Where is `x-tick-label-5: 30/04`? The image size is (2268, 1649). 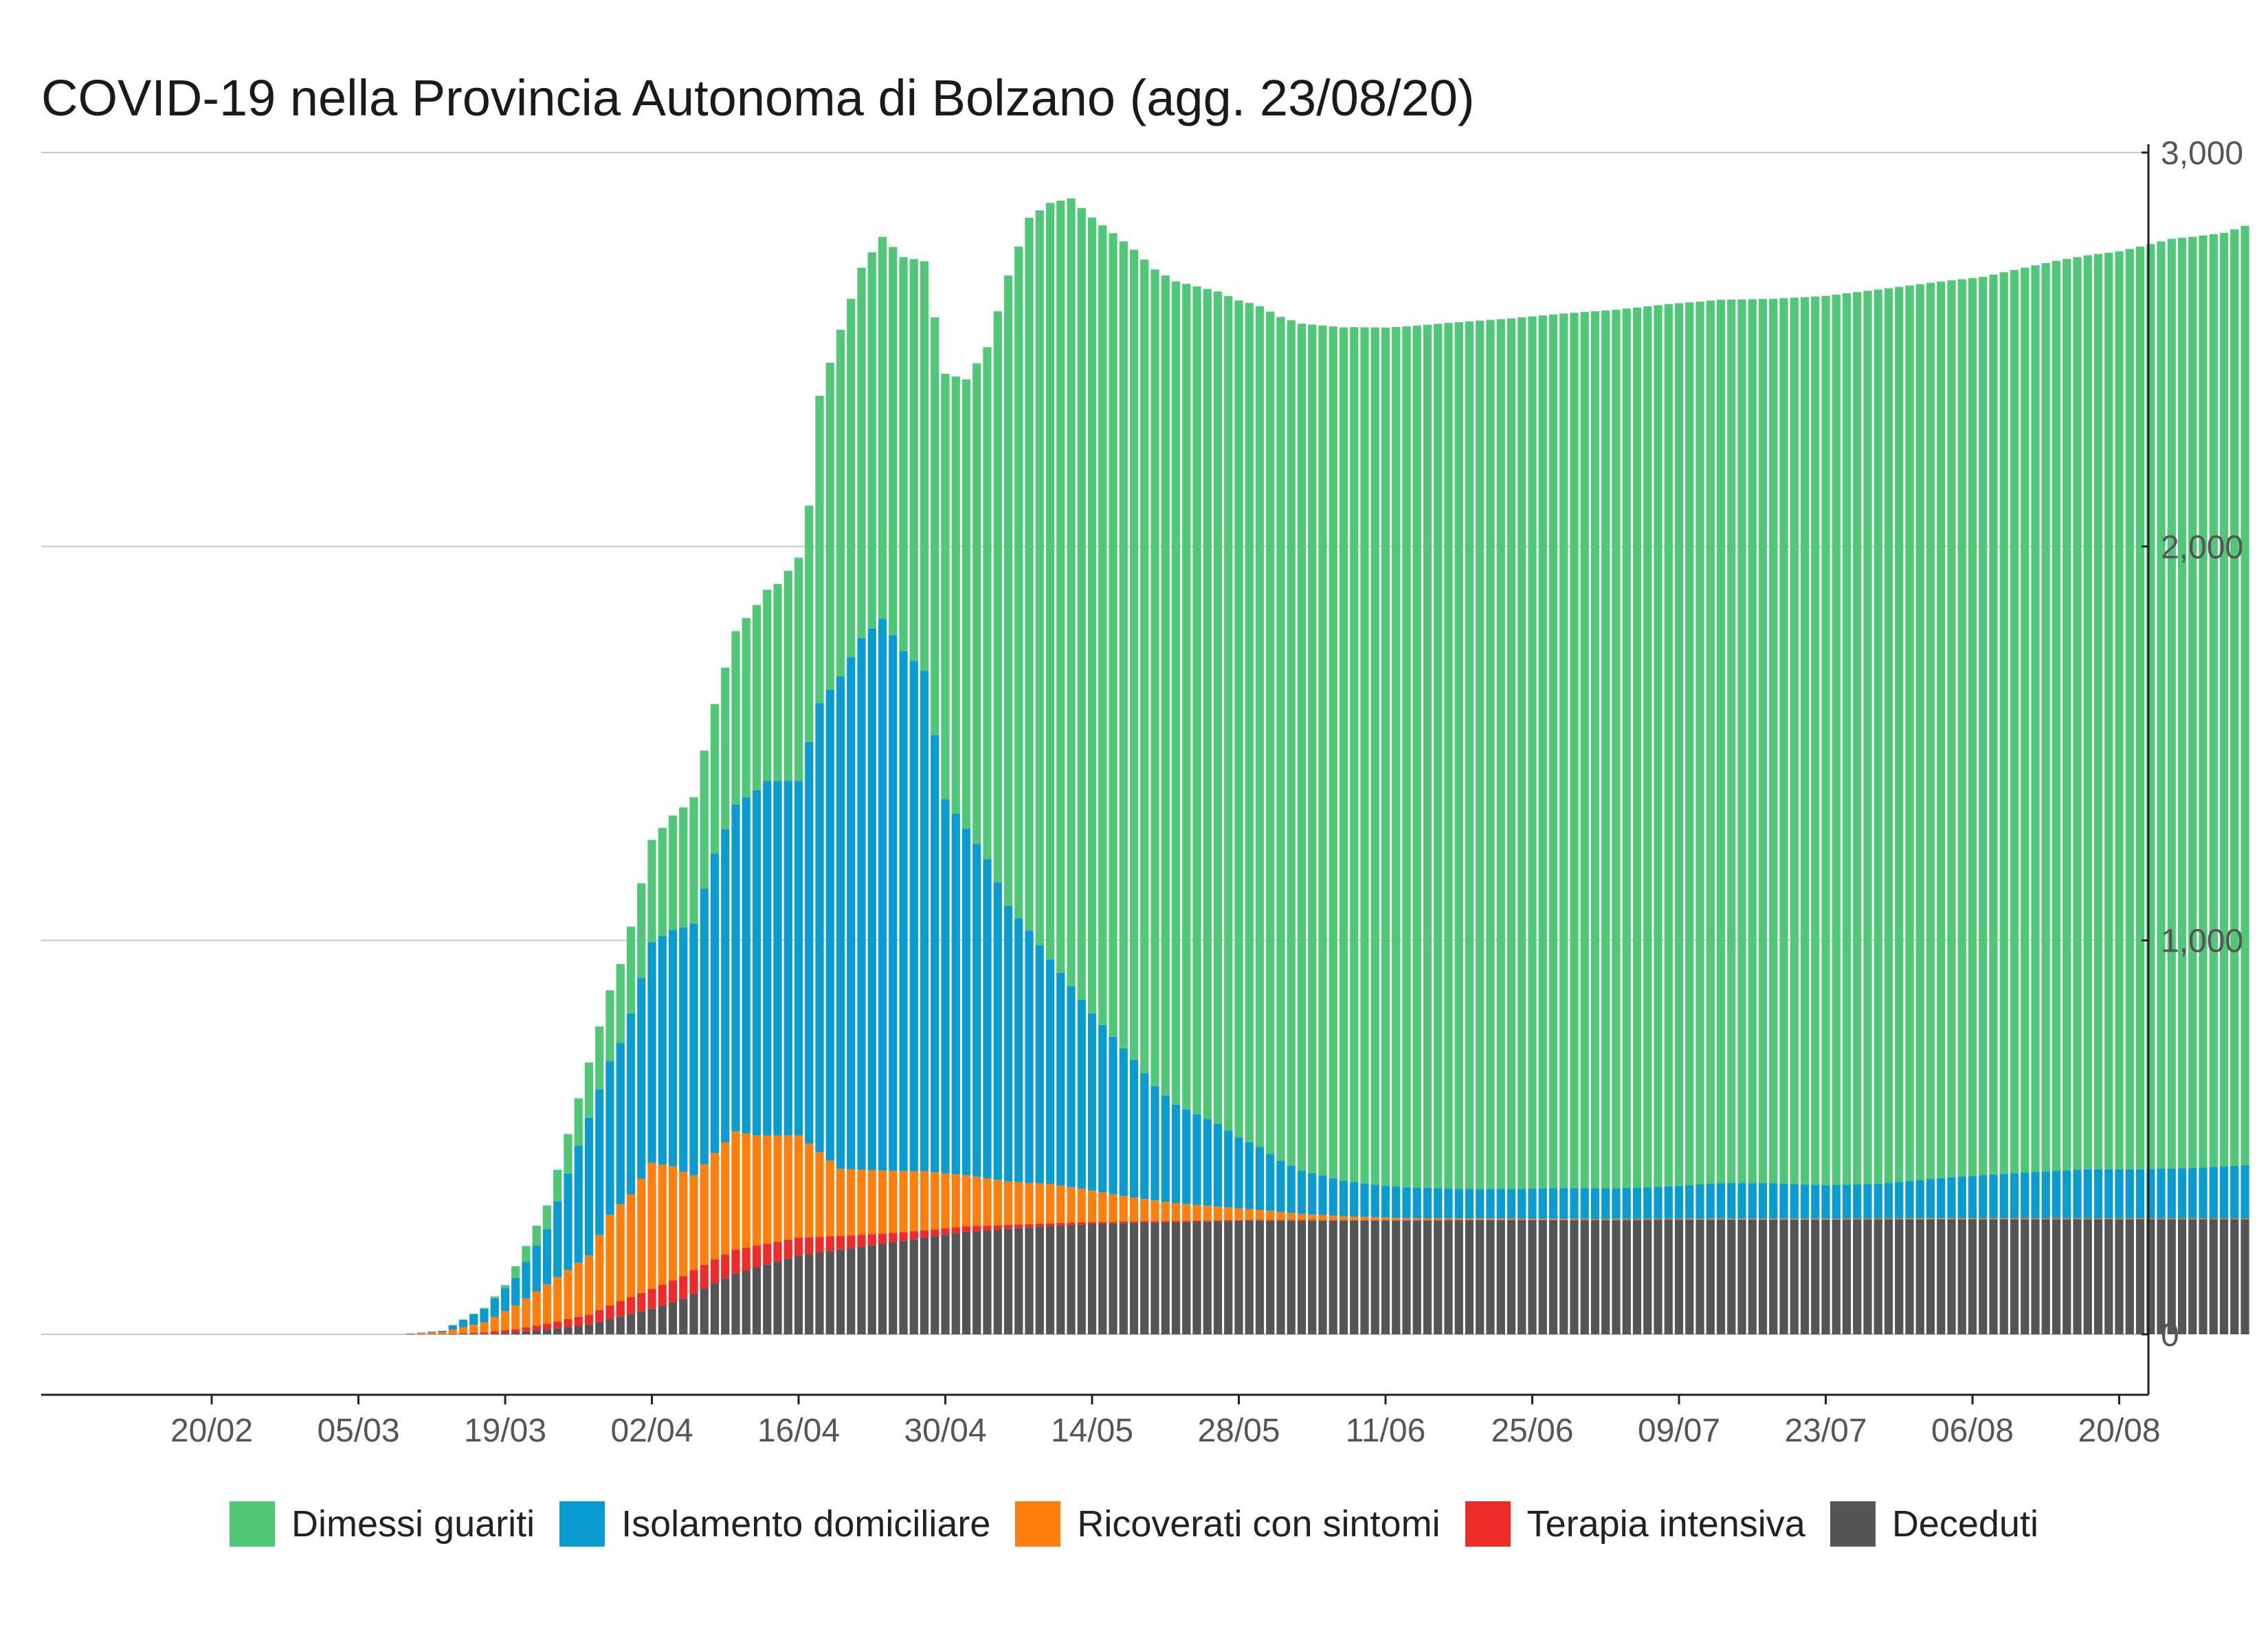 x-tick-label-5: 30/04 is located at coordinates (945, 1431).